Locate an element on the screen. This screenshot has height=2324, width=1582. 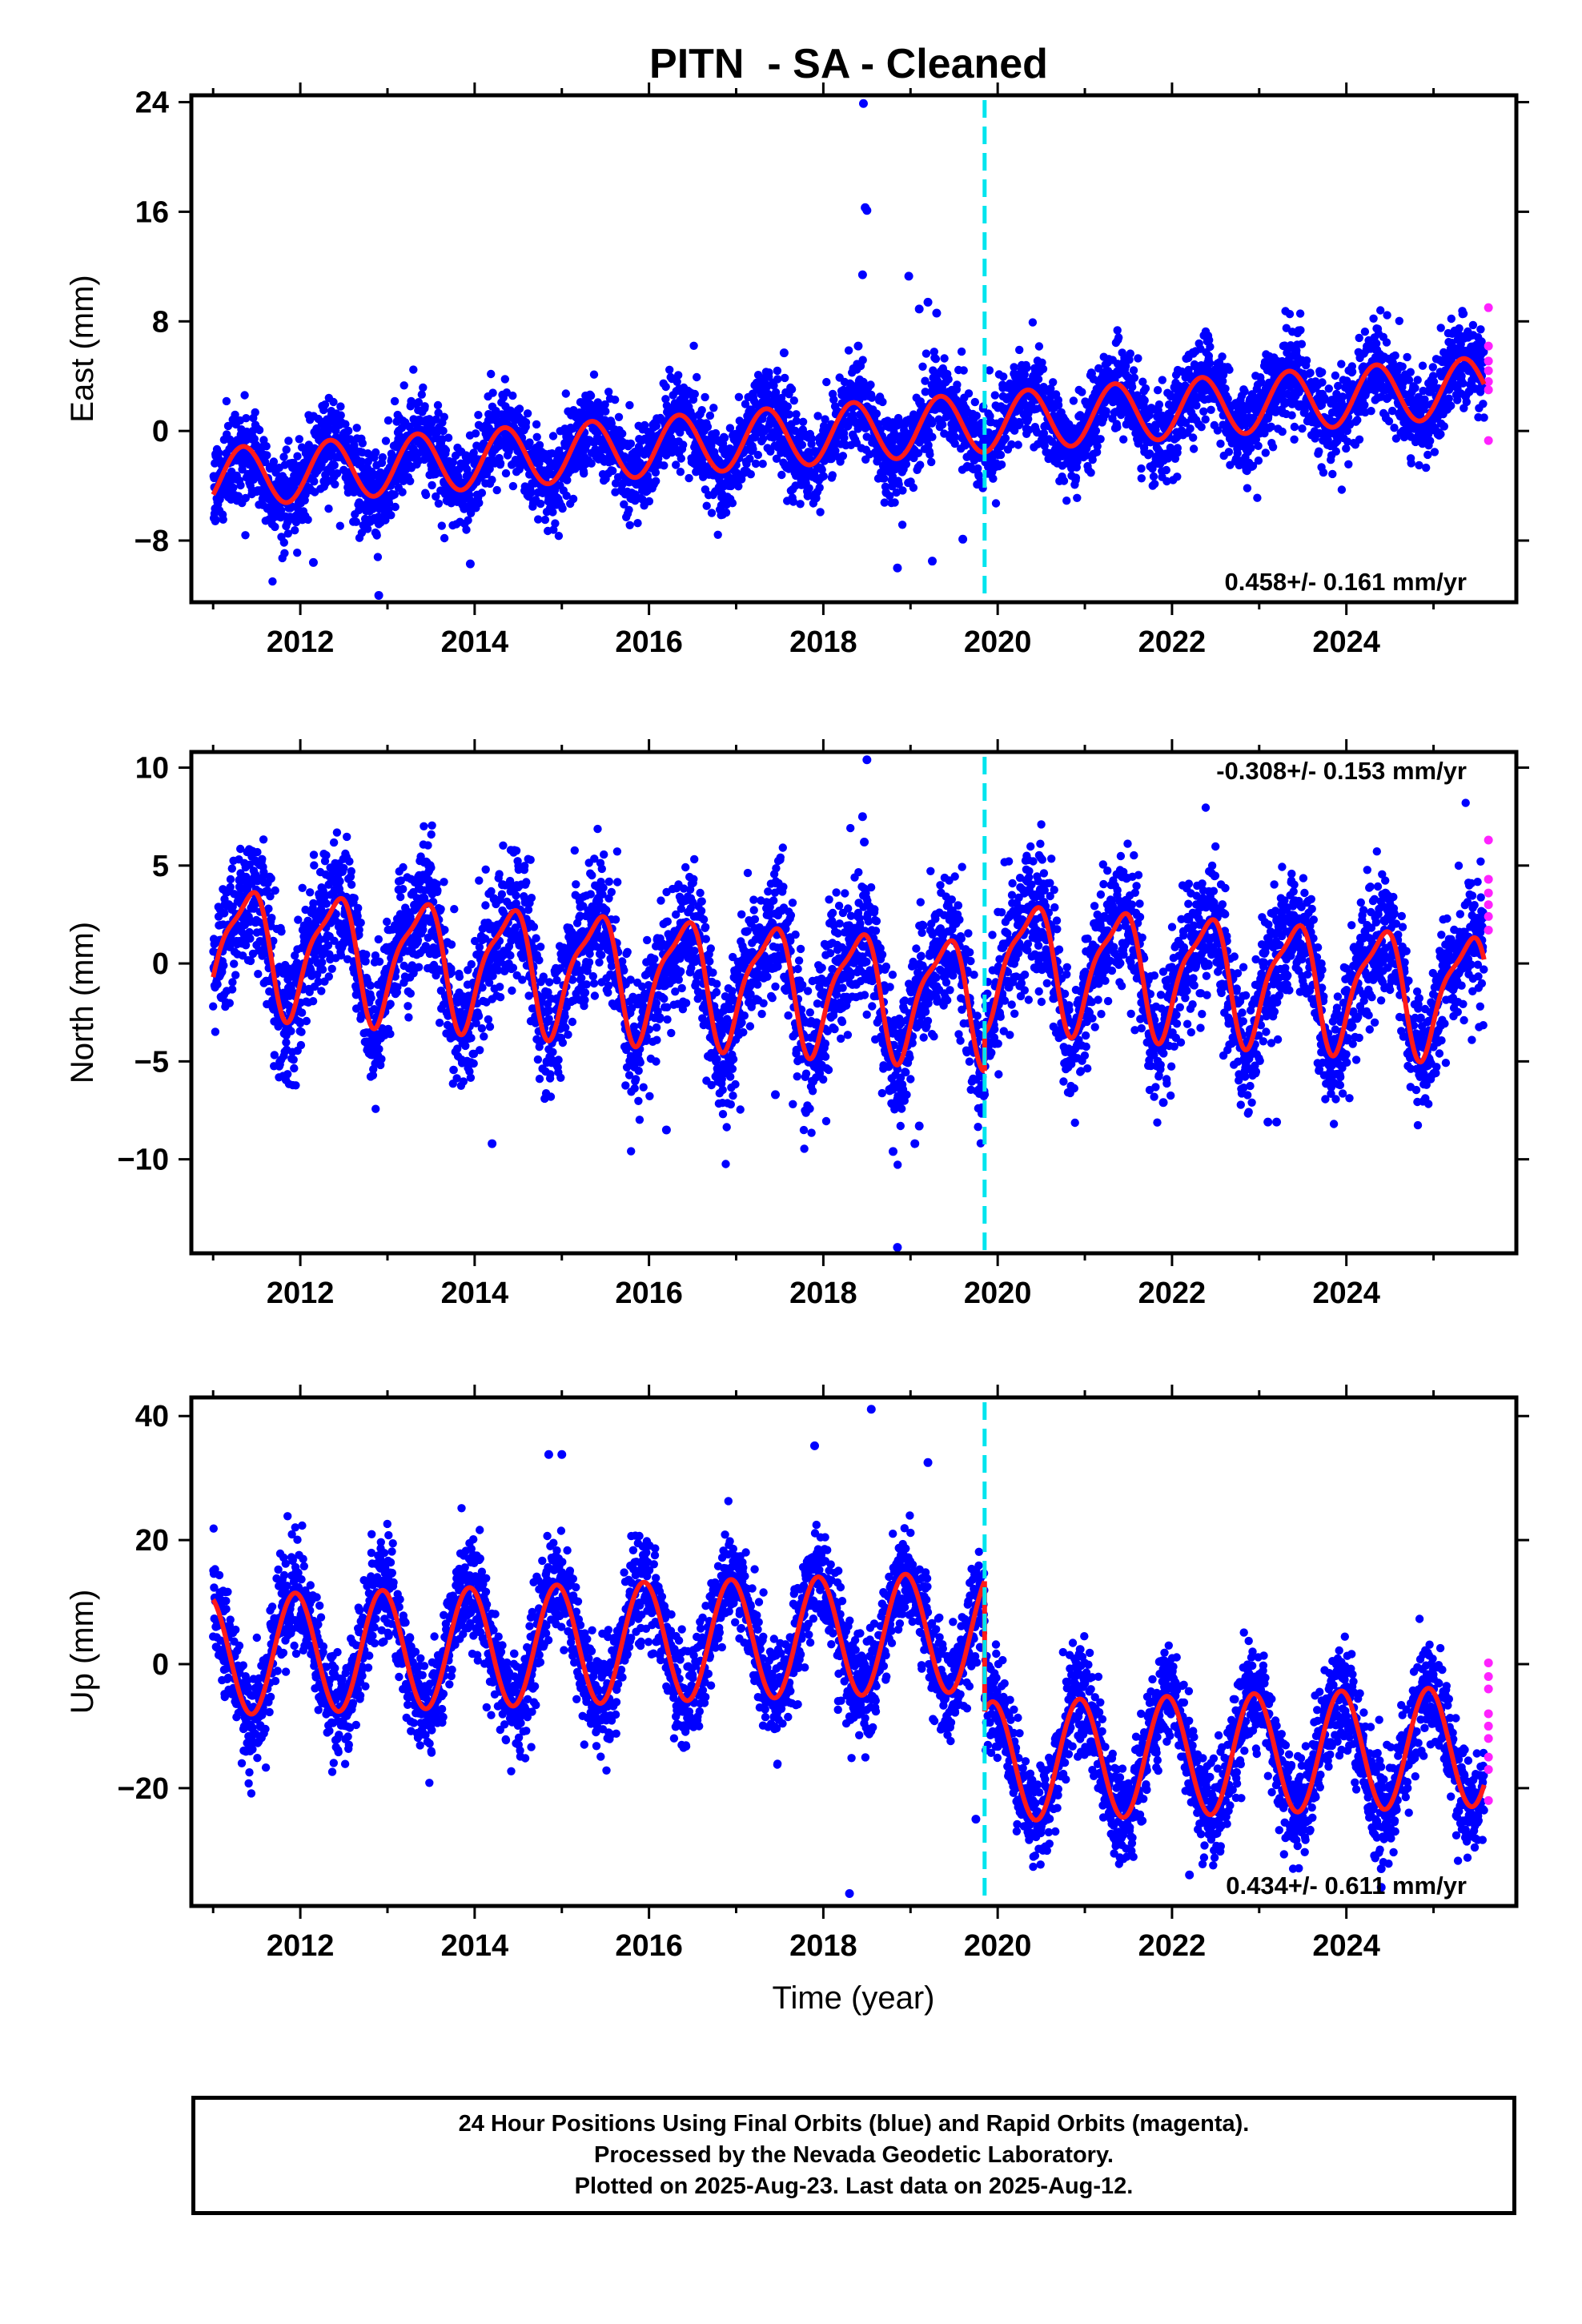
east-x-tick-label: 2024 is located at coordinates (1346, 642).